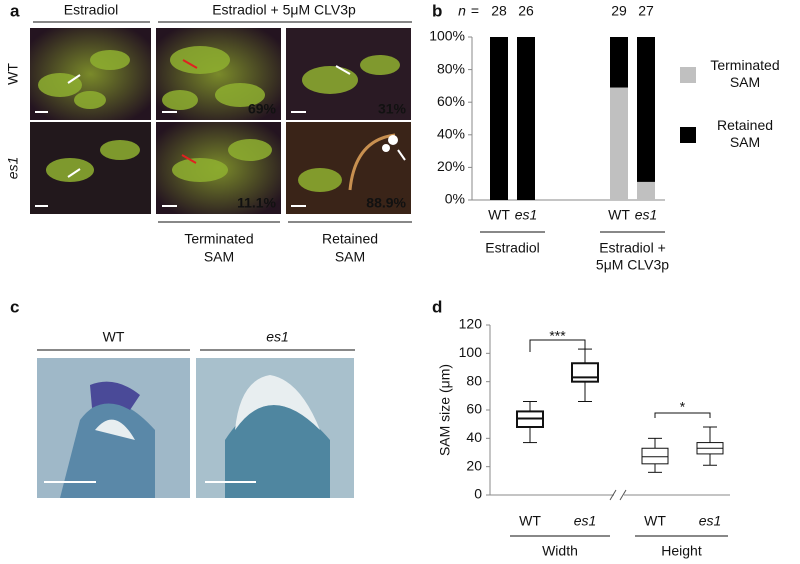 The image size is (800, 564). I want to click on legend-label: Terminated SAM, so click(745, 73).